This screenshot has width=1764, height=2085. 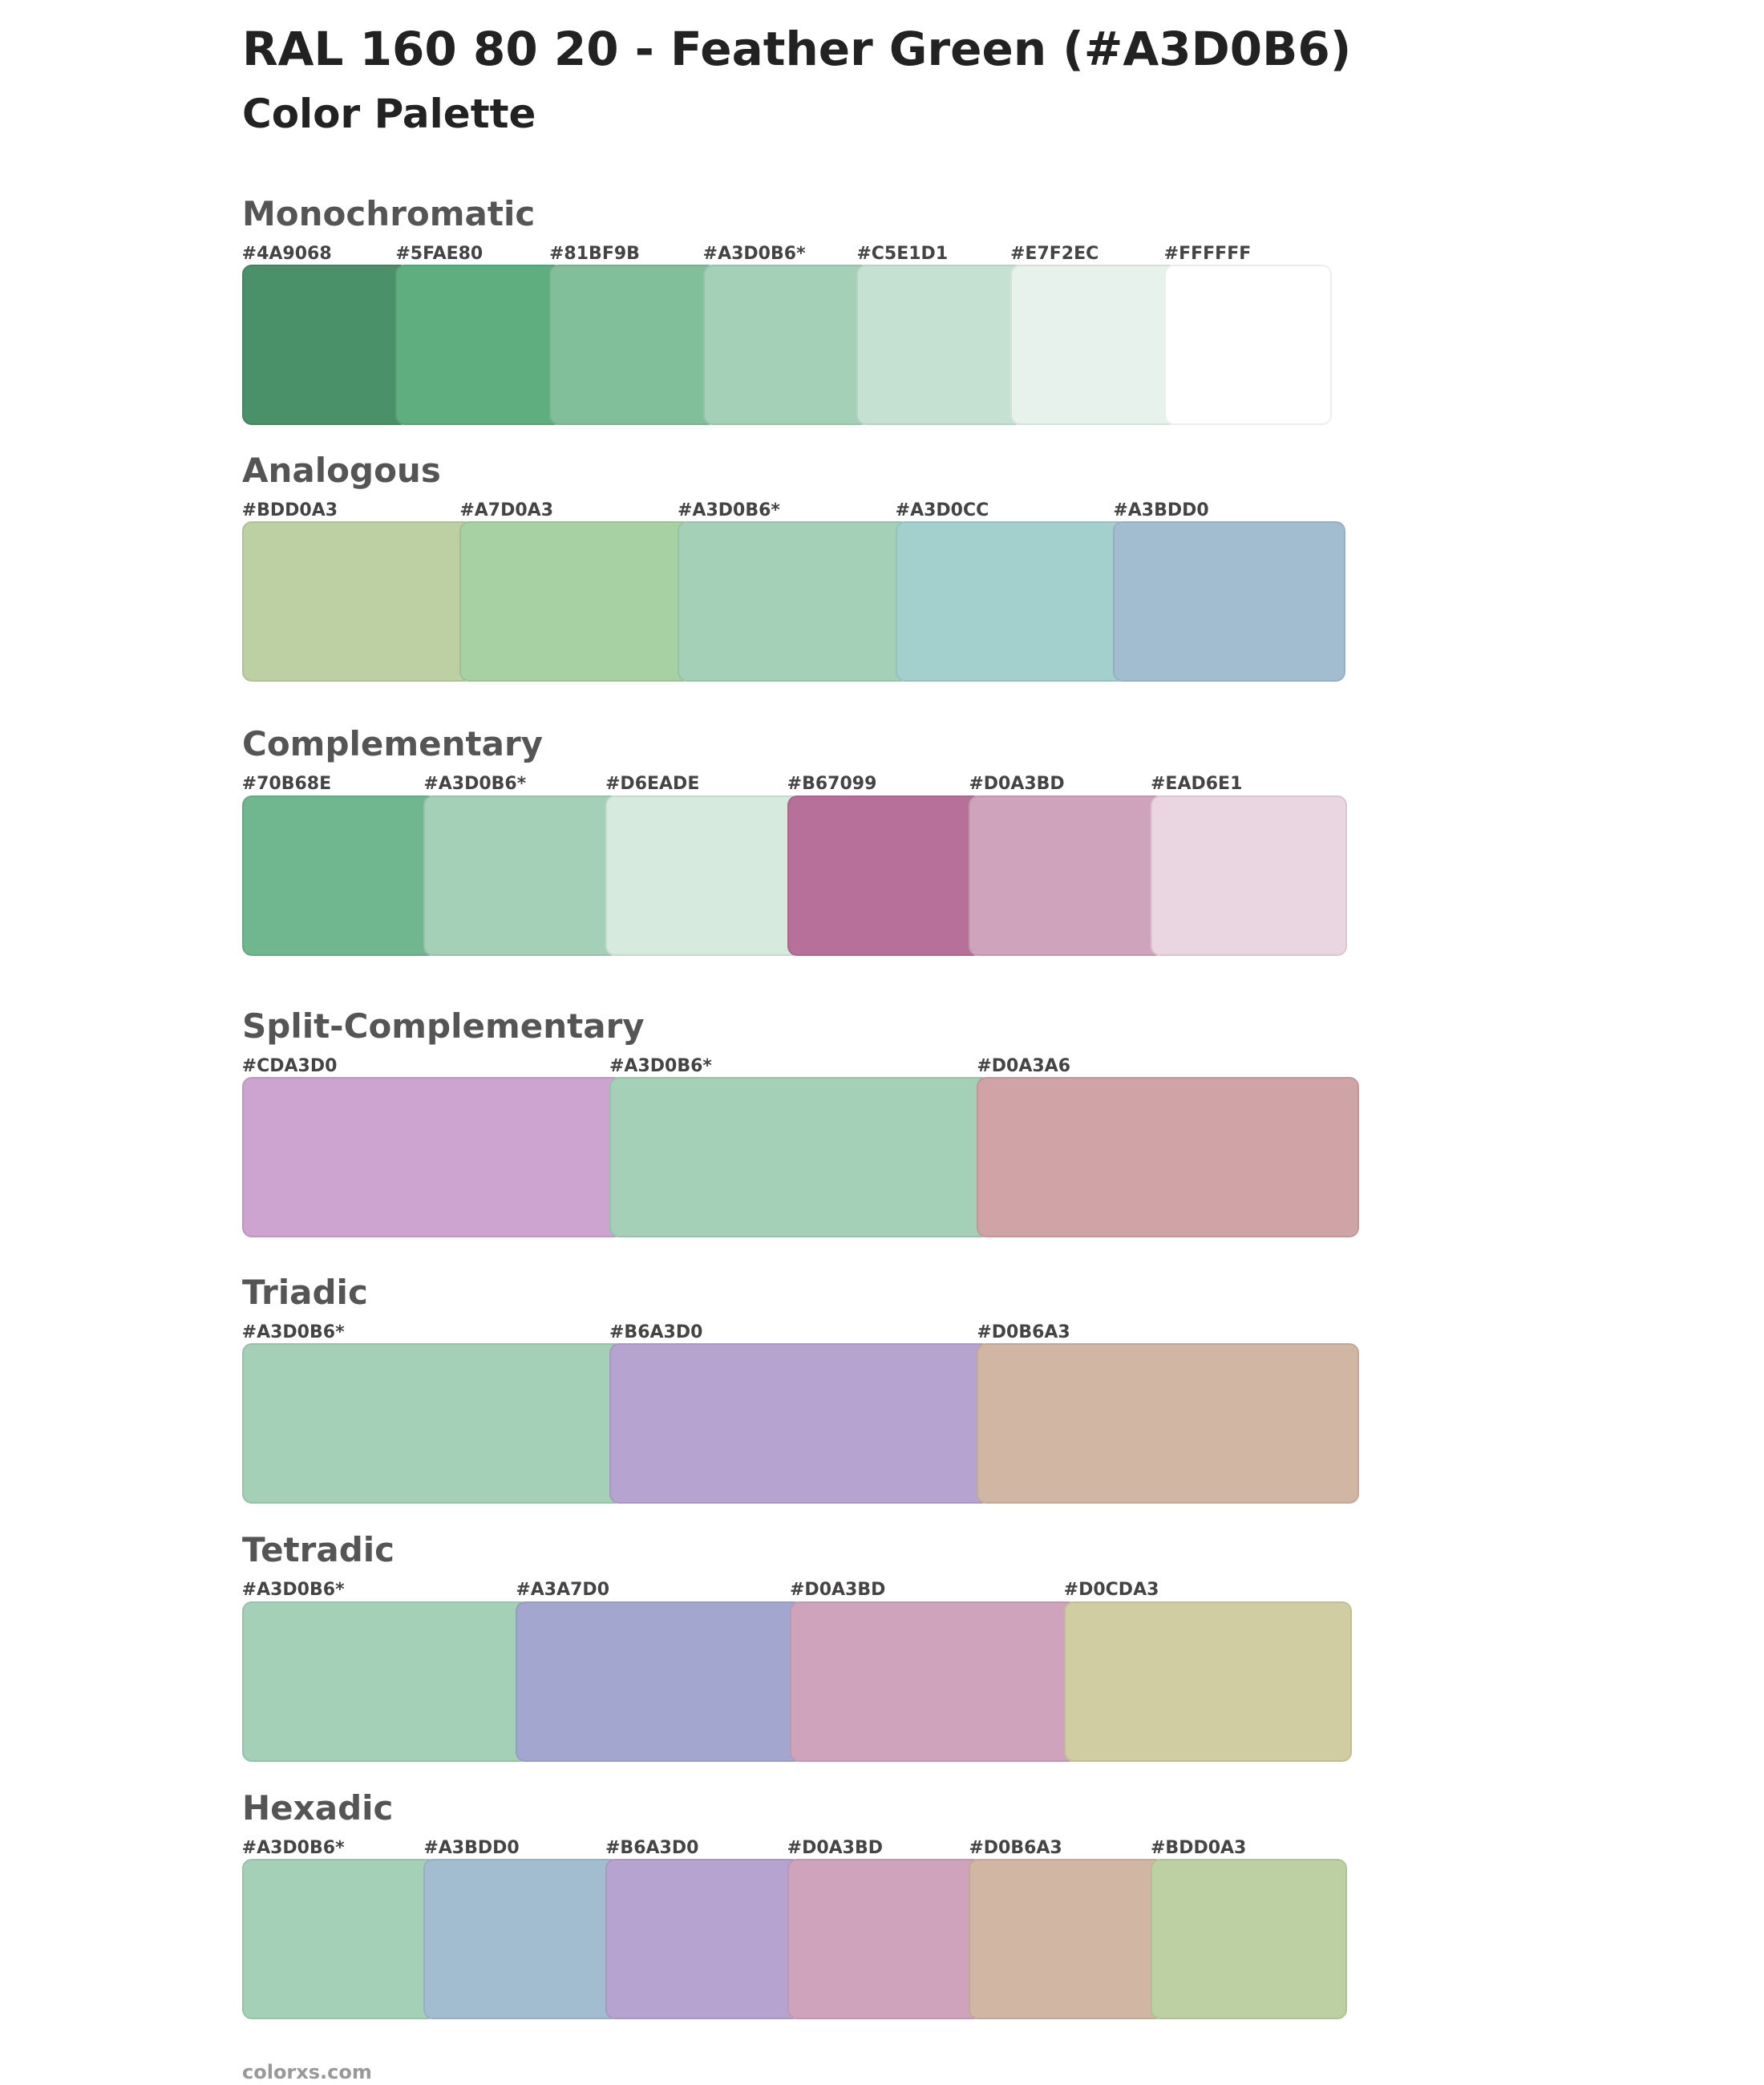 What do you see at coordinates (1111, 1590) in the screenshot?
I see `swatch-label: #D0CDA3` at bounding box center [1111, 1590].